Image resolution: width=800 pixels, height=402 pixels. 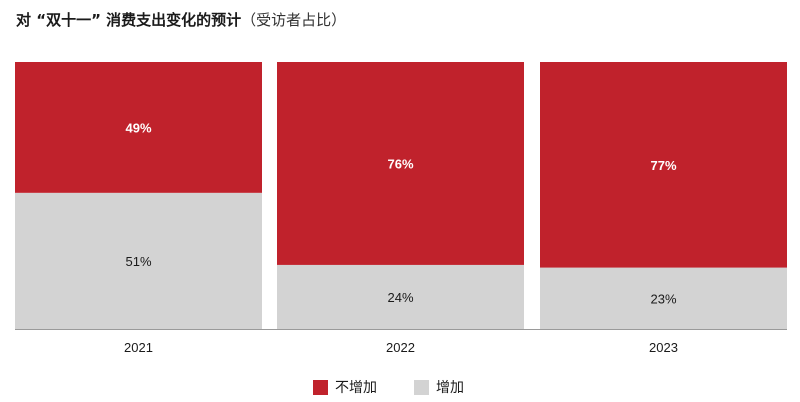 I want to click on legend-swatch-increase, so click(x=421, y=387).